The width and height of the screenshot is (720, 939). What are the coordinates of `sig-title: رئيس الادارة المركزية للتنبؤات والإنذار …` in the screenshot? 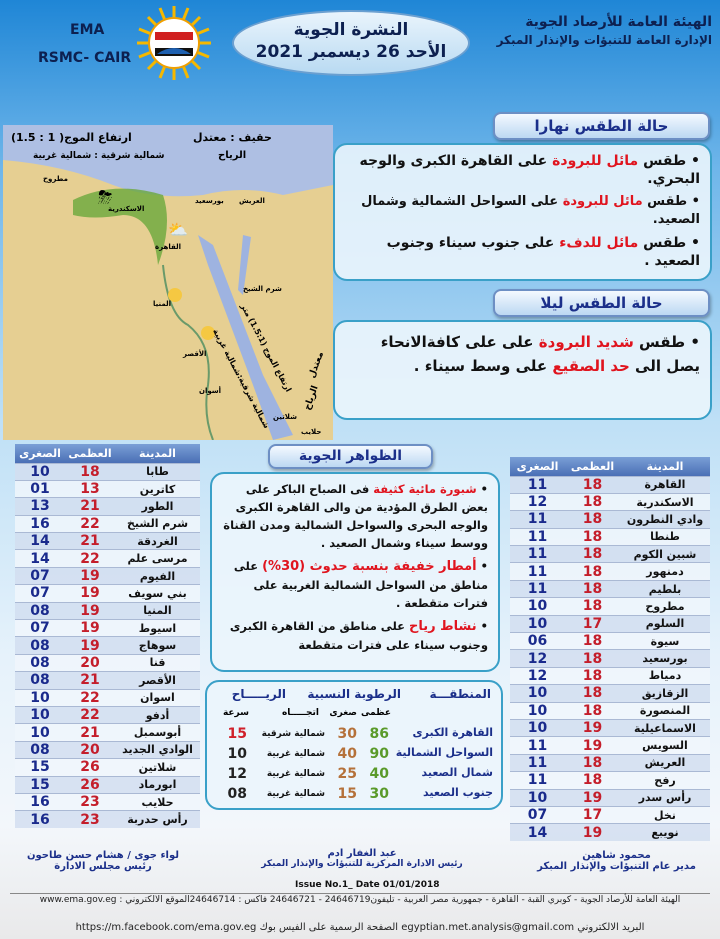 It's located at (362, 864).